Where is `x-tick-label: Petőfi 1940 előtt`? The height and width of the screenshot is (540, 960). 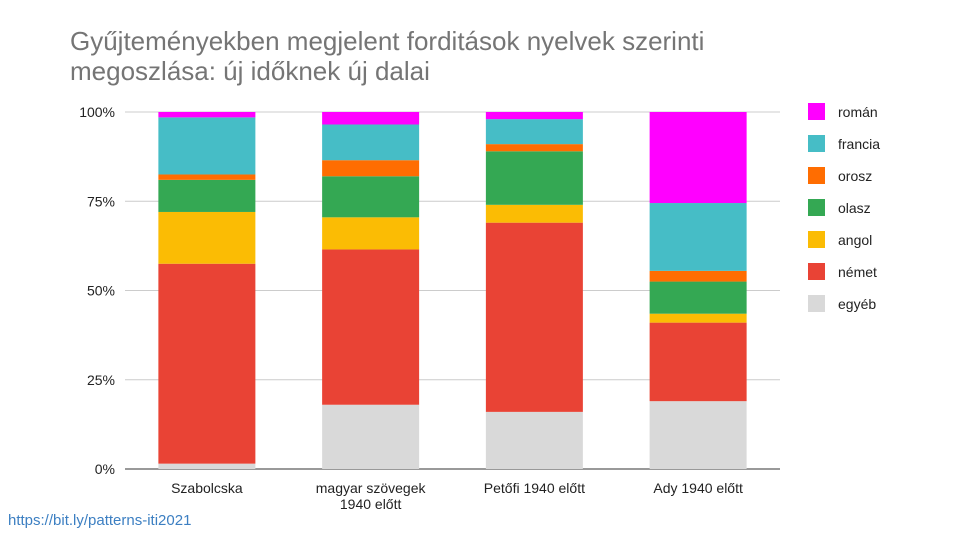
x-tick-label: Petőfi 1940 előtt is located at coordinates (534, 488).